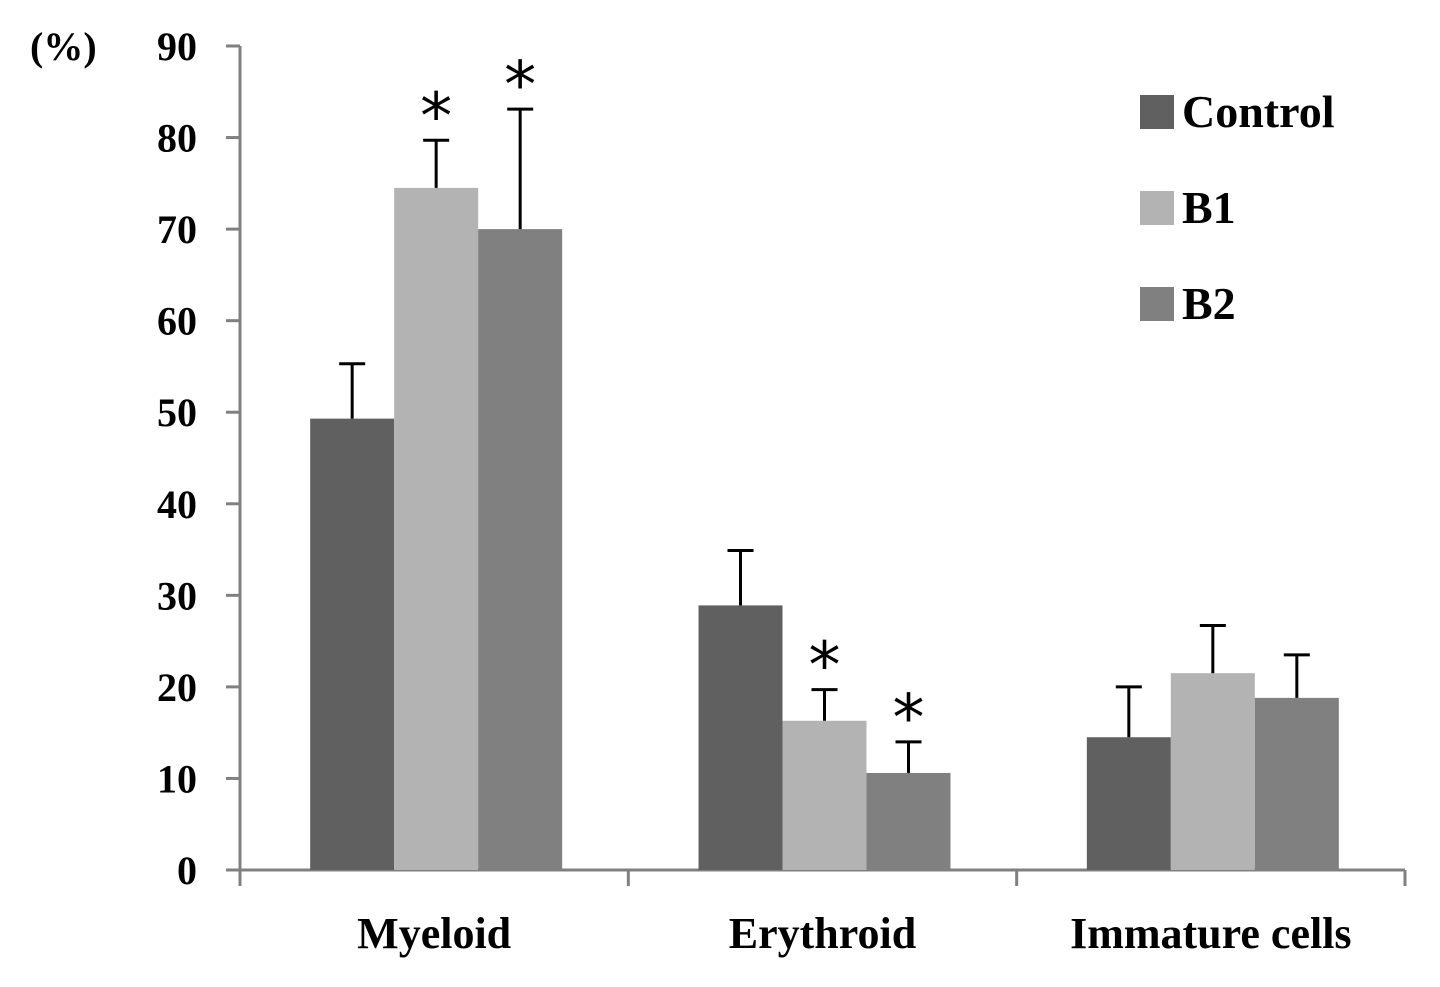 The width and height of the screenshot is (1440, 987). What do you see at coordinates (520, 550) in the screenshot?
I see `bar-b2-myeloid` at bounding box center [520, 550].